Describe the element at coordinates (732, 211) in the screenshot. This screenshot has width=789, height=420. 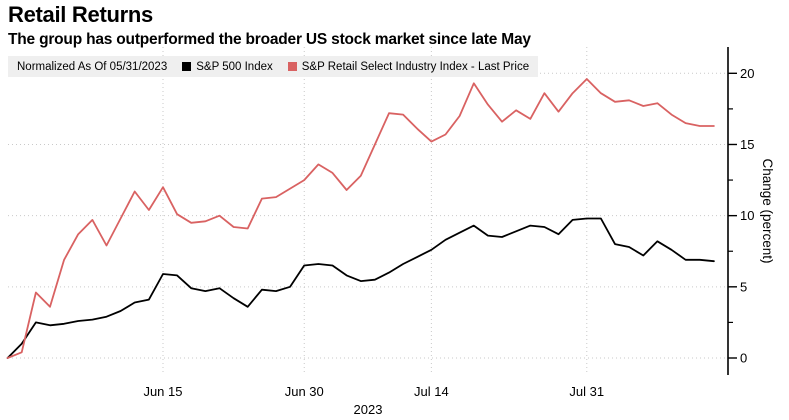
I see `right-y-axis` at that location.